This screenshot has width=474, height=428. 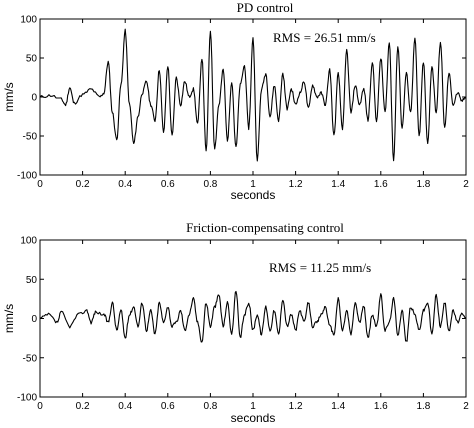 What do you see at coordinates (320, 267) in the screenshot?
I see `rms-annotation: RMS = 11.25 mm/s` at bounding box center [320, 267].